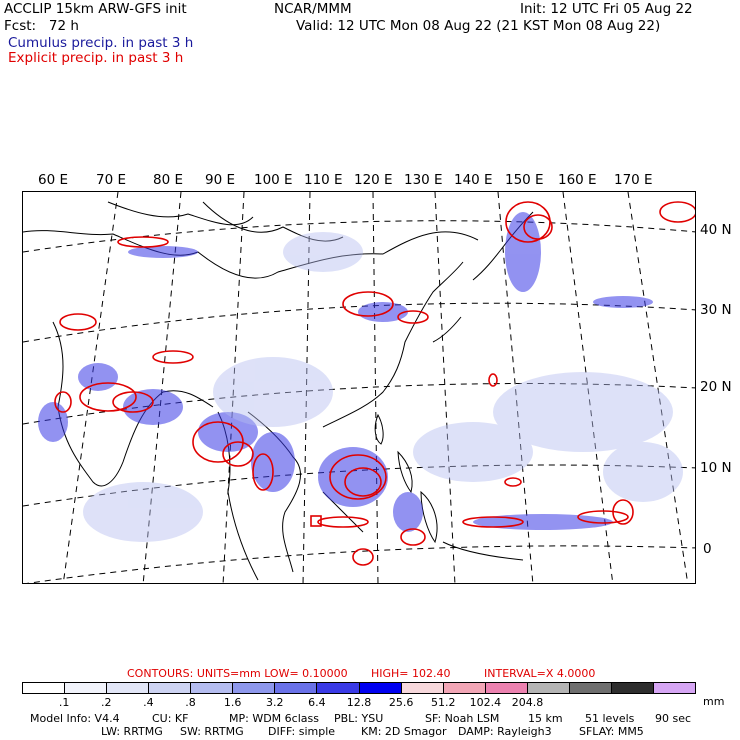 This screenshot has height=740, width=740. Describe the element at coordinates (707, 549) in the screenshot. I see `lat-label: 0` at that location.